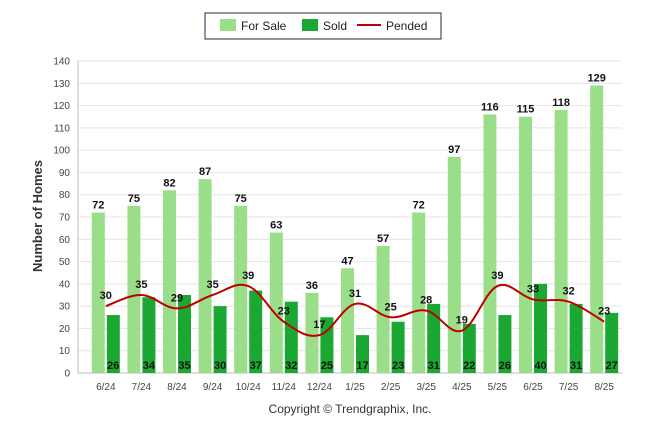  Describe the element at coordinates (604, 387) in the screenshot. I see `x-tick-label: 8/25` at that location.